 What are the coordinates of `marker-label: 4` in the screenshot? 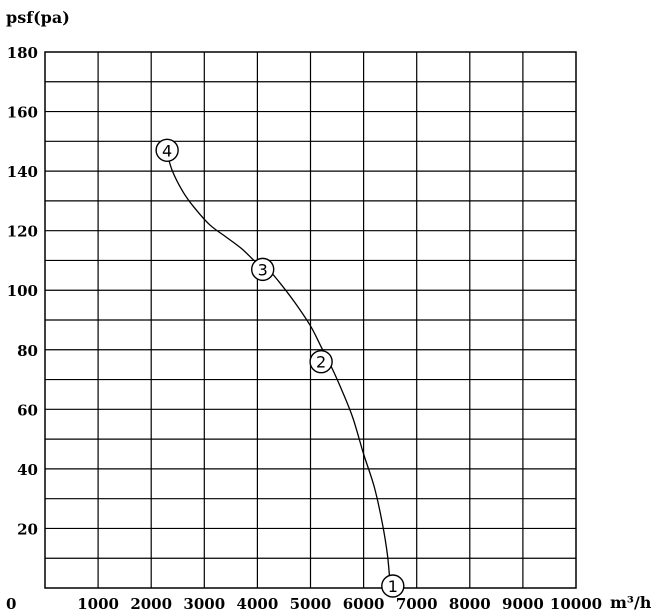 It's located at (167, 150).